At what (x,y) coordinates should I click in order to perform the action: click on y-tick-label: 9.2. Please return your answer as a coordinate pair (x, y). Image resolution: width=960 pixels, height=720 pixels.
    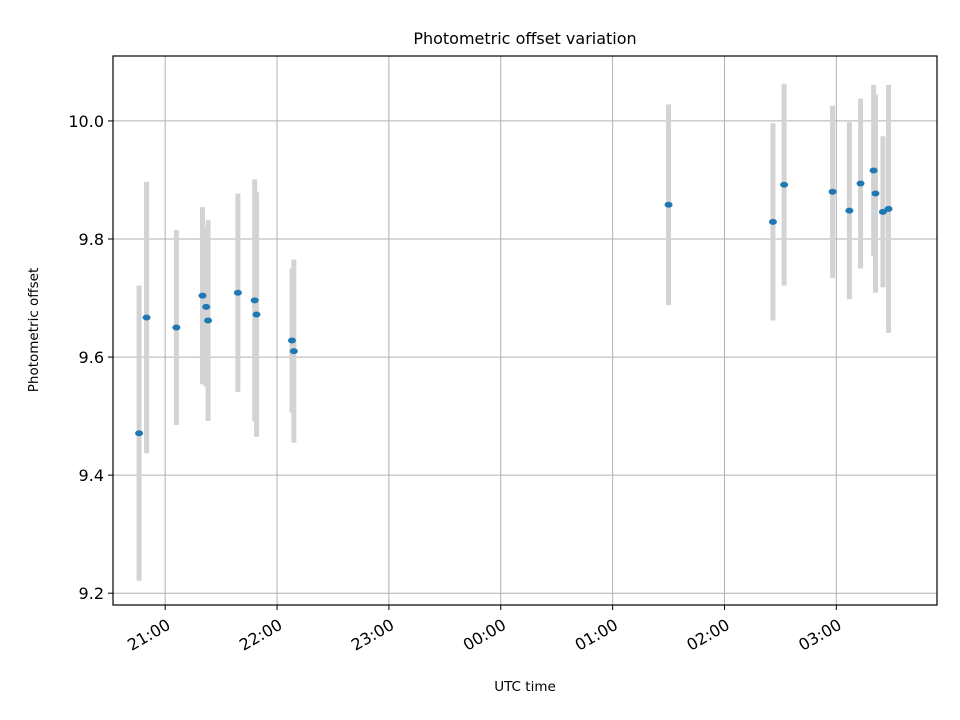
    Looking at the image, I should click on (91, 593).